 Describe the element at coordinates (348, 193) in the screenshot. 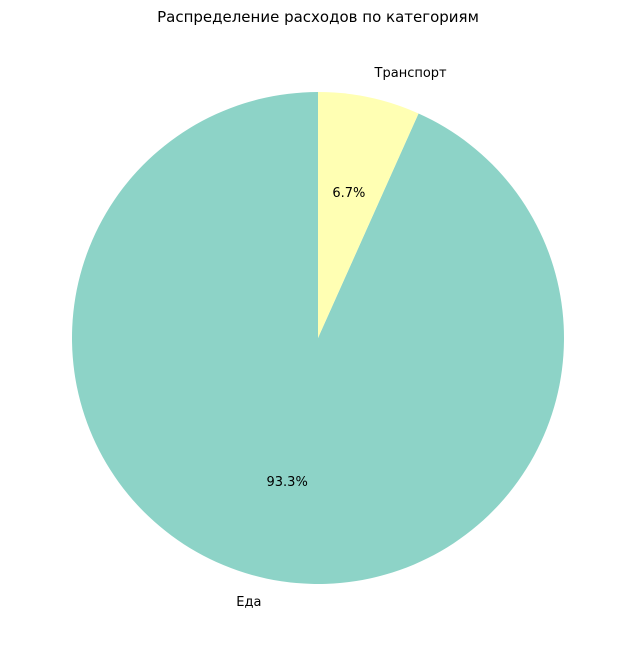

I see `slice-percent-label: 6.7%` at that location.